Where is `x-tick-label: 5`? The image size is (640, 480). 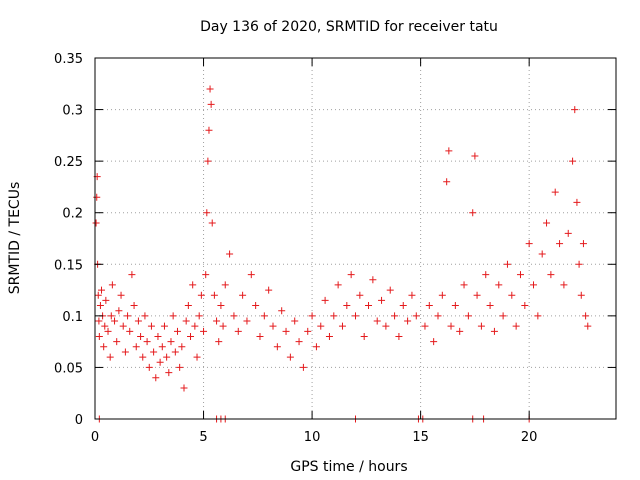
x-tick-label: 5 is located at coordinates (203, 437).